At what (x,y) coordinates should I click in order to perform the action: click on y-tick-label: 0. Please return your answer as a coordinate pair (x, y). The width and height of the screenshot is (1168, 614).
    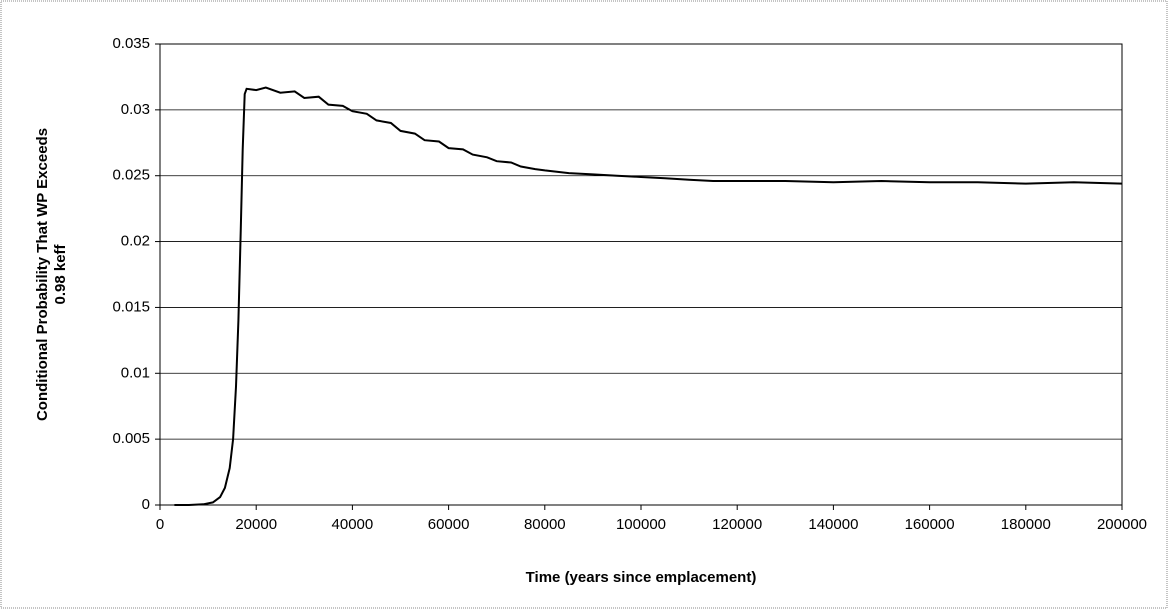
    Looking at the image, I should click on (146, 504).